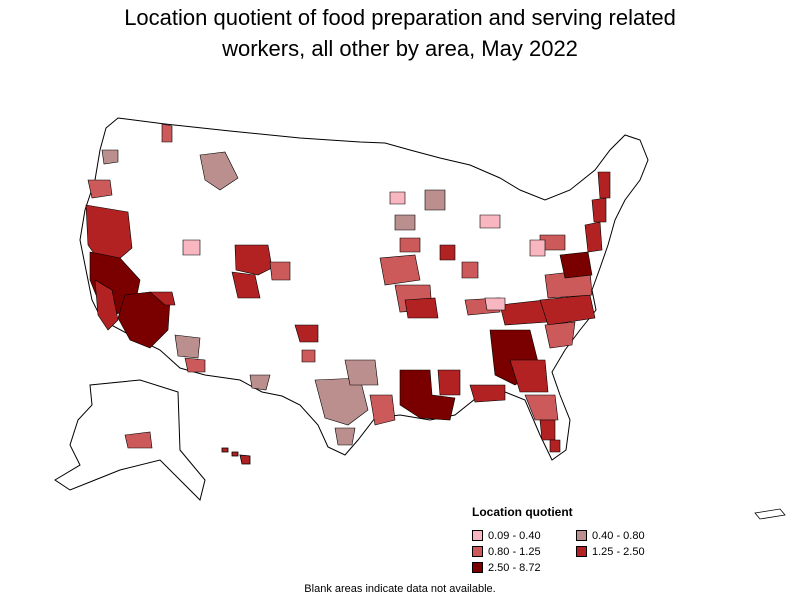  I want to click on area-texas-south, so click(345, 436).